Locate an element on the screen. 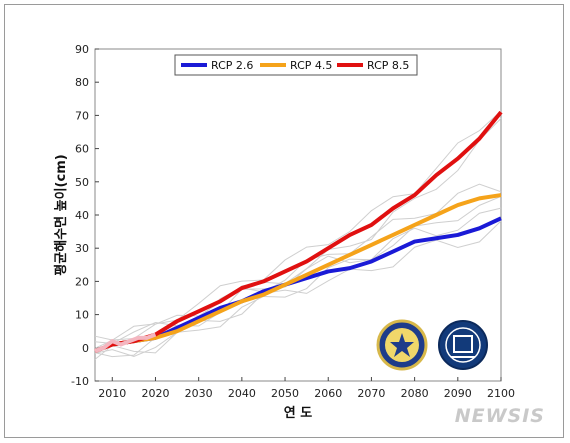 The height and width of the screenshot is (443, 570). legend: RCP 2.6 RCP 4.5 RCP 8.5 is located at coordinates (296, 65).